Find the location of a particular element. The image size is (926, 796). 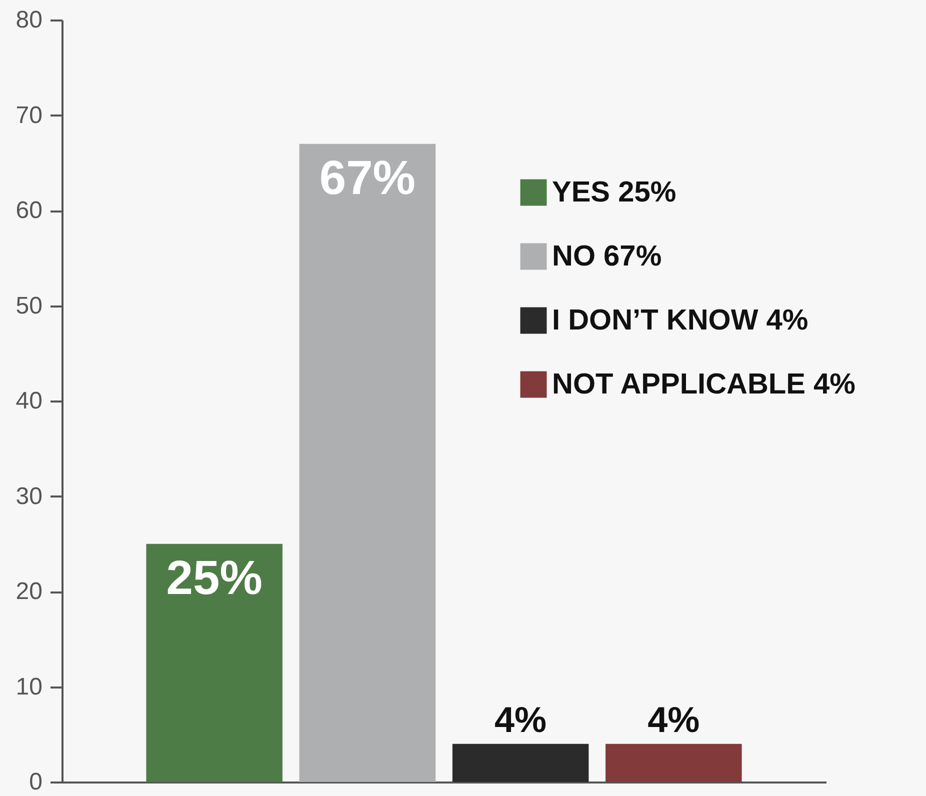

data-label: 67% is located at coordinates (367, 178).